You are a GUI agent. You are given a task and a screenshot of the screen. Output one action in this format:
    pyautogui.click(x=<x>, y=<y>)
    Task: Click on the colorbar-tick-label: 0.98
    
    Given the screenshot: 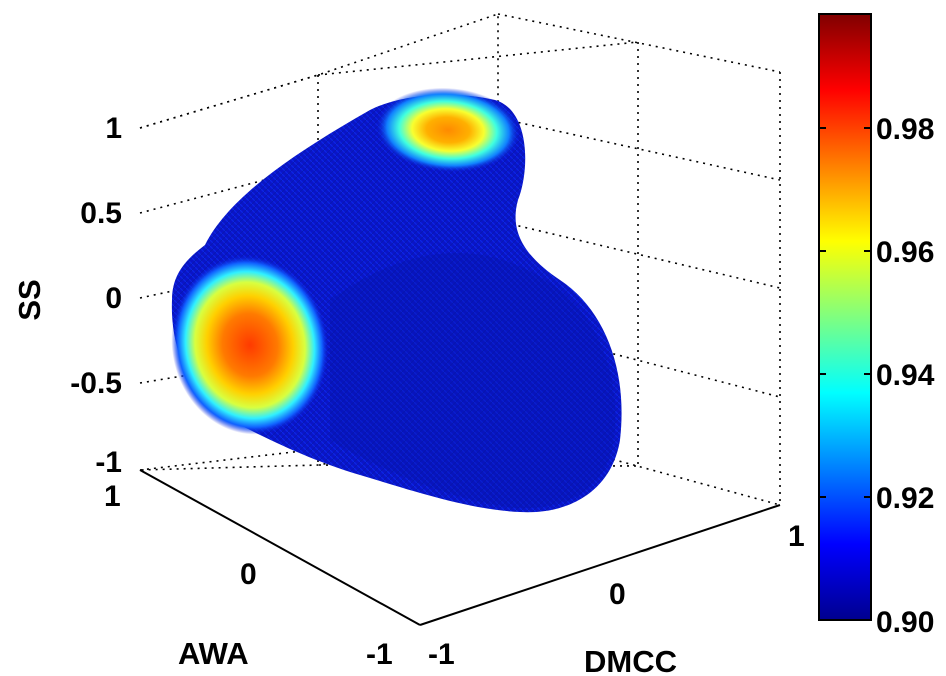 What is the action you would take?
    pyautogui.click(x=905, y=129)
    